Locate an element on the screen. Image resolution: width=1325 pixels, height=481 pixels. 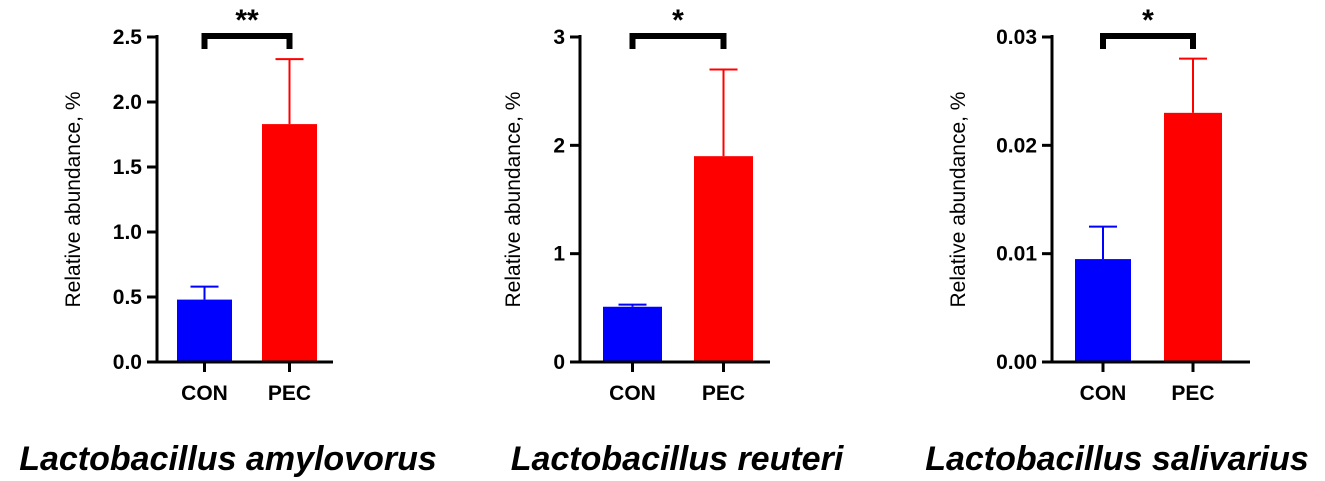
y-tick-label: 0 is located at coordinates (559, 362).